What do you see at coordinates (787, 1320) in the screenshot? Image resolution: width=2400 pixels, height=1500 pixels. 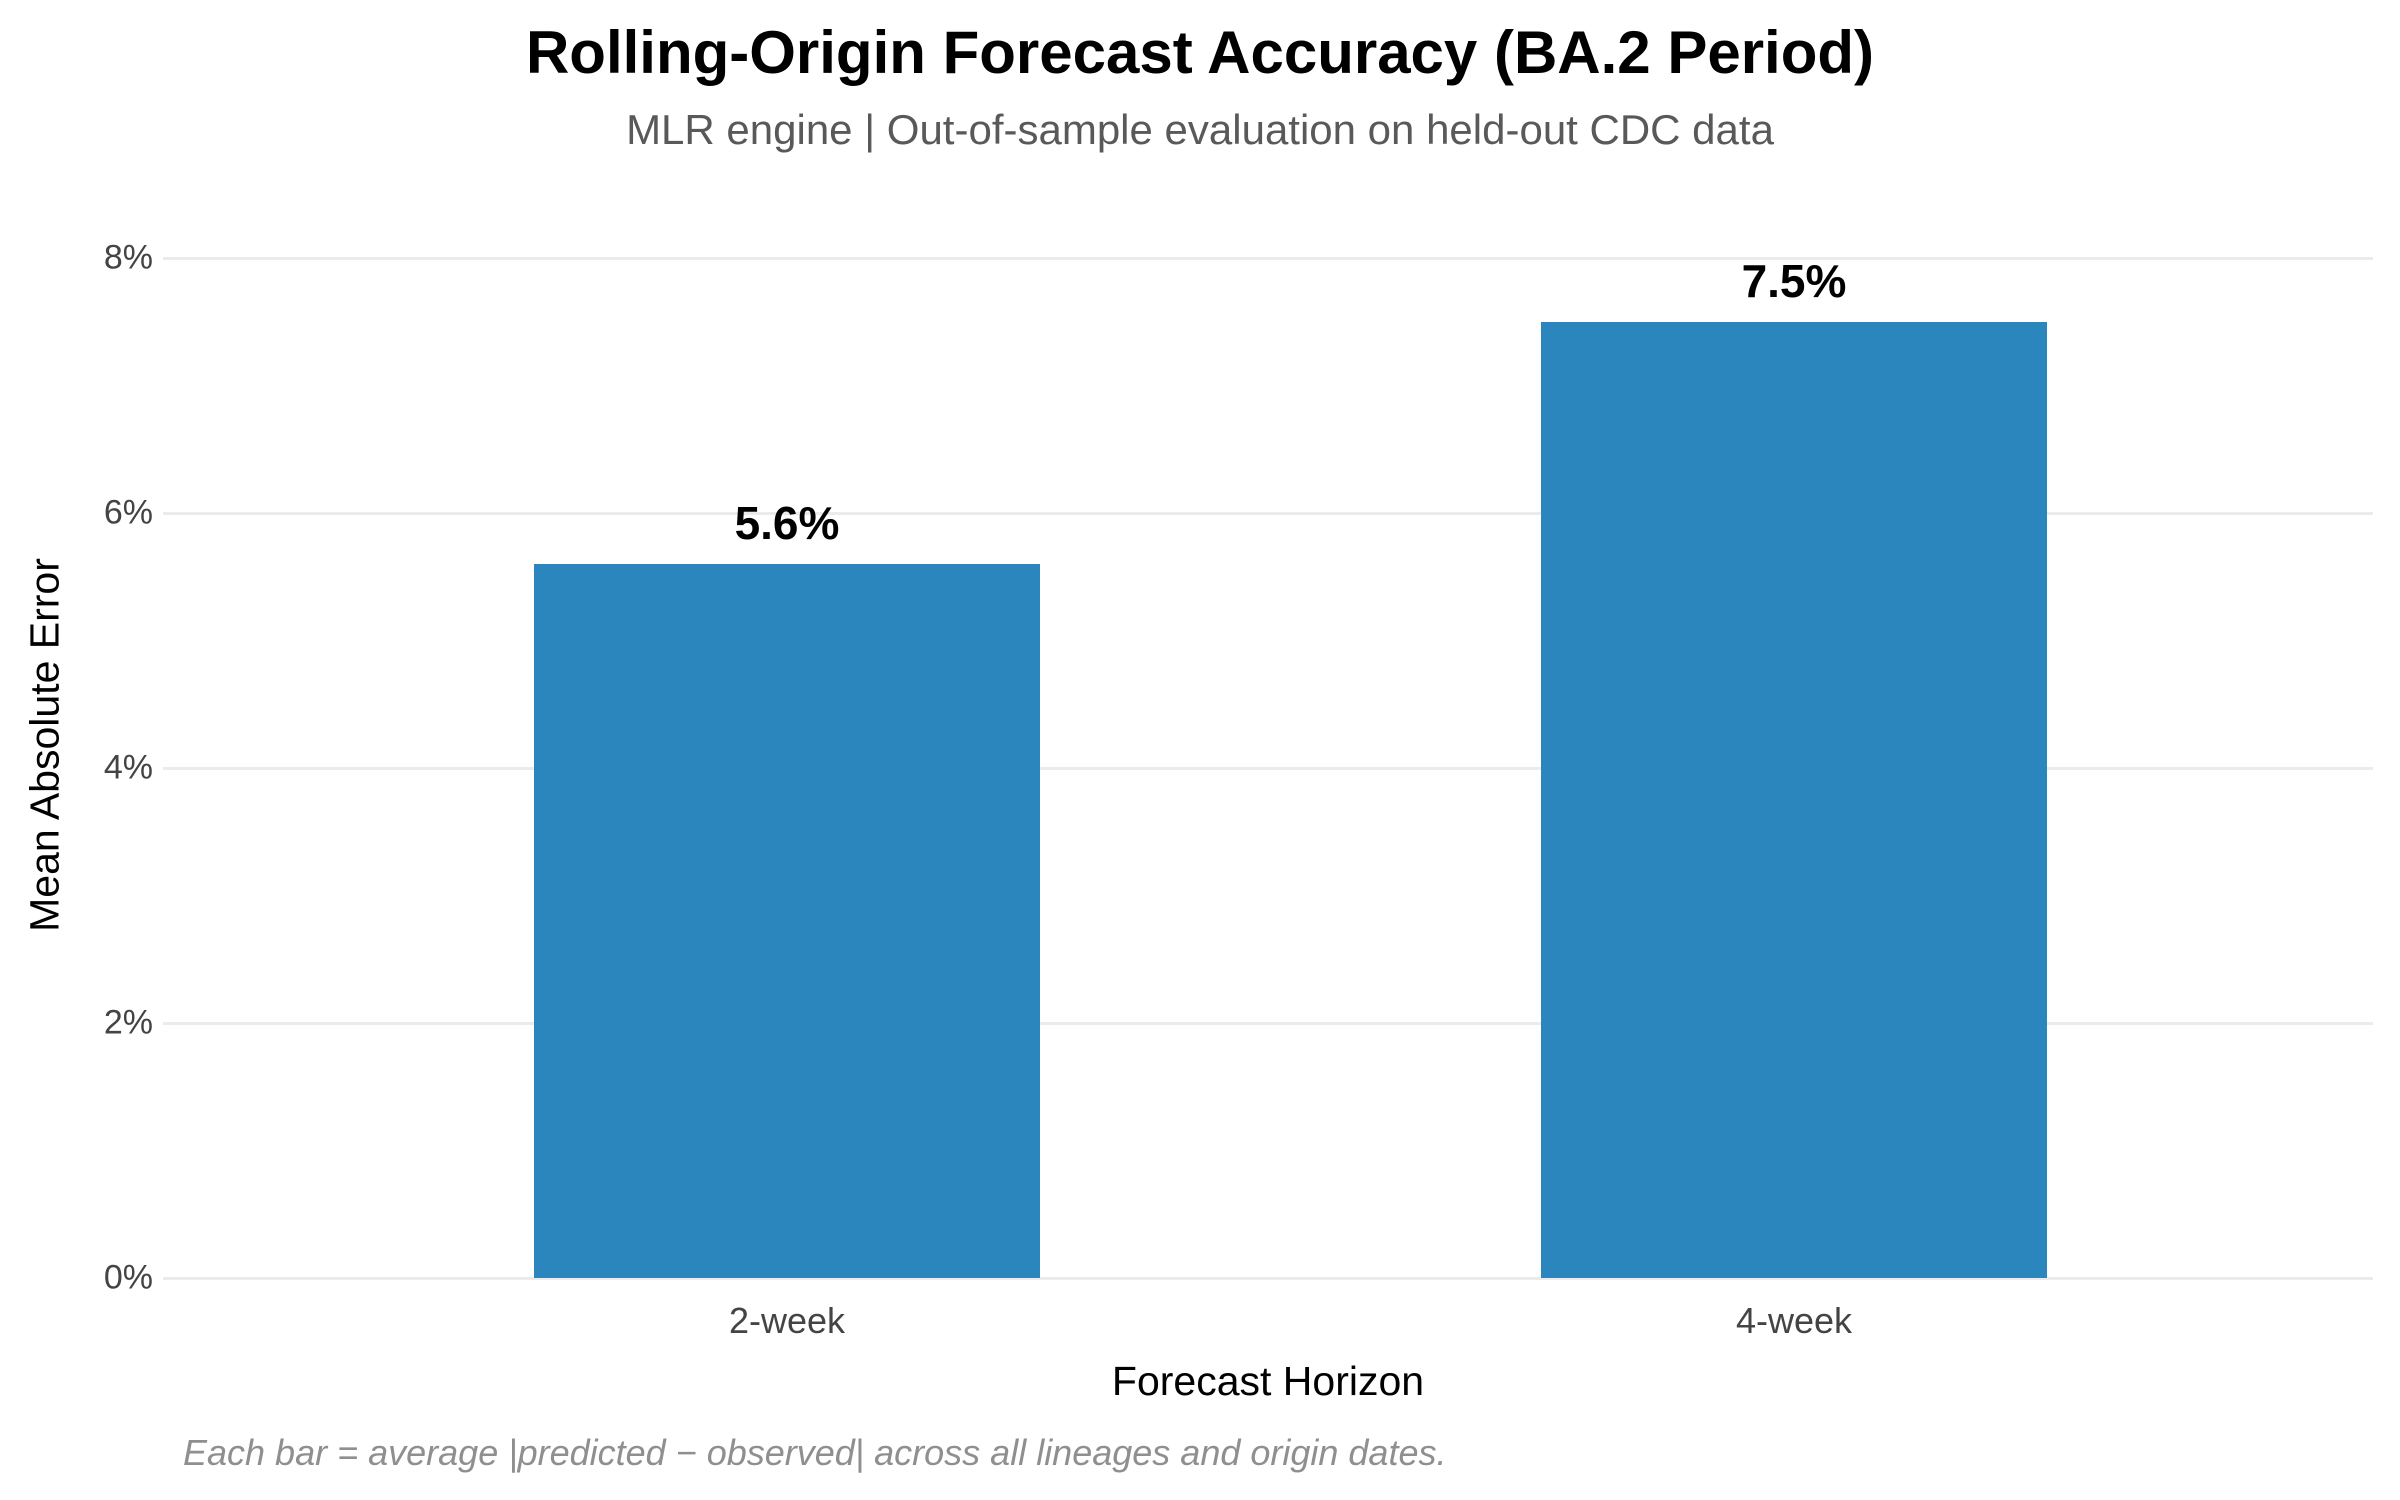 I see `x-tick-label-2-week: 2-week` at bounding box center [787, 1320].